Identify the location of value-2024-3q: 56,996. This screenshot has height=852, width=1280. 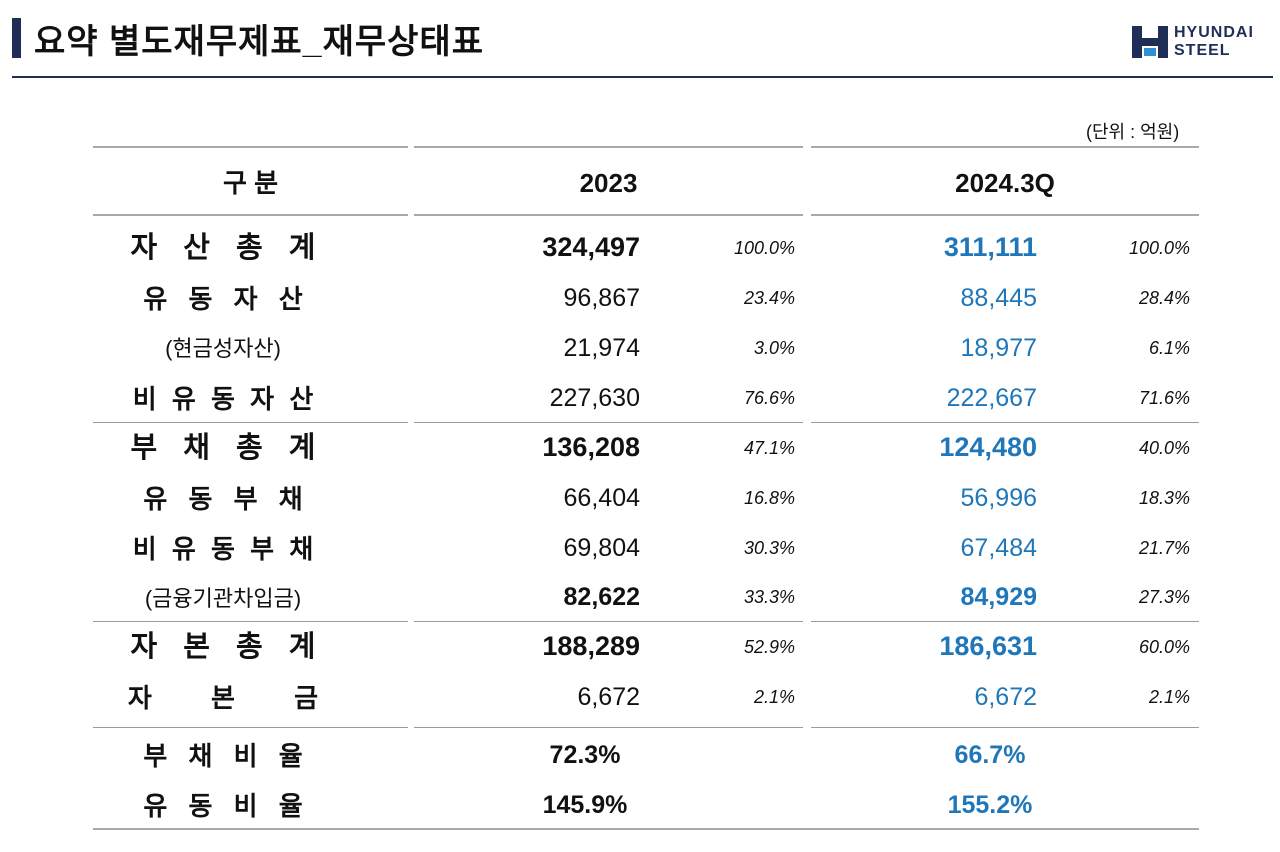
(998, 498).